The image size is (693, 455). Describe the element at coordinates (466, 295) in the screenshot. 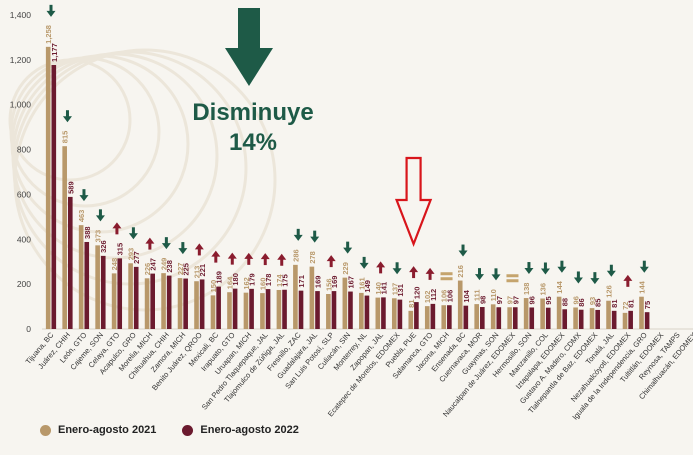

I see `data-label-2022: 104` at that location.